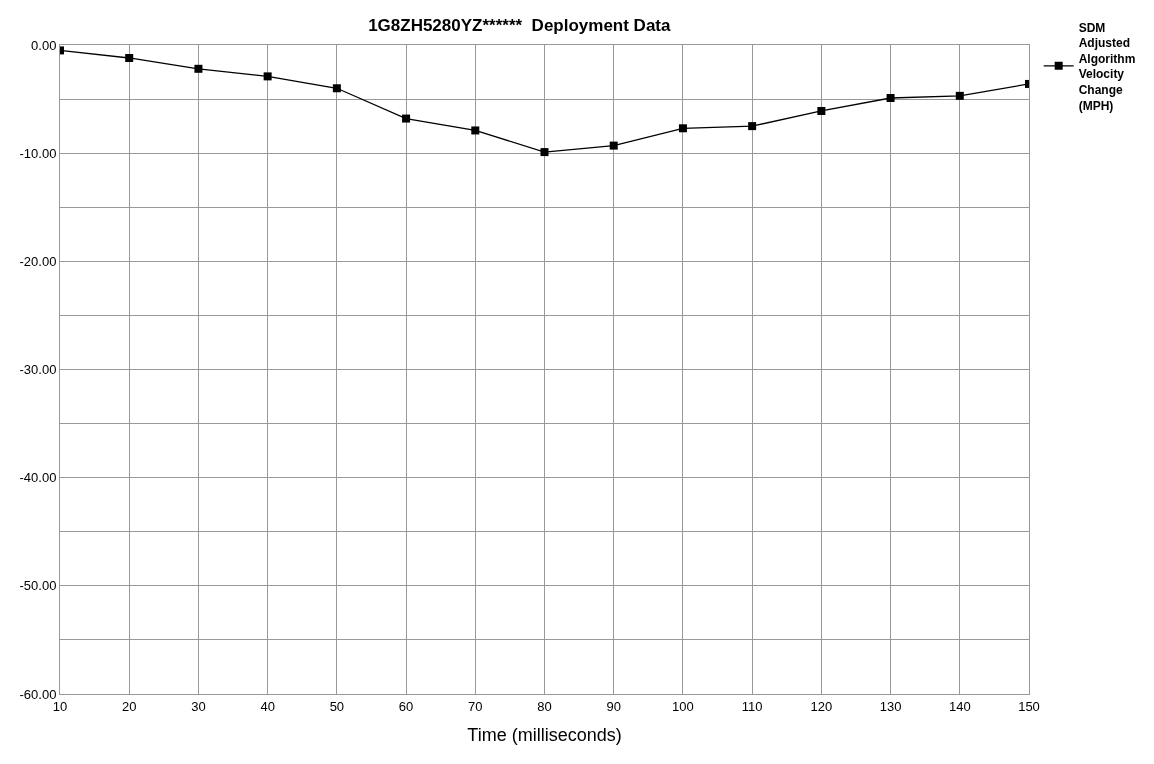 The height and width of the screenshot is (764, 1154). Describe the element at coordinates (38, 478) in the screenshot. I see `y-tick-label: -40.00` at that location.